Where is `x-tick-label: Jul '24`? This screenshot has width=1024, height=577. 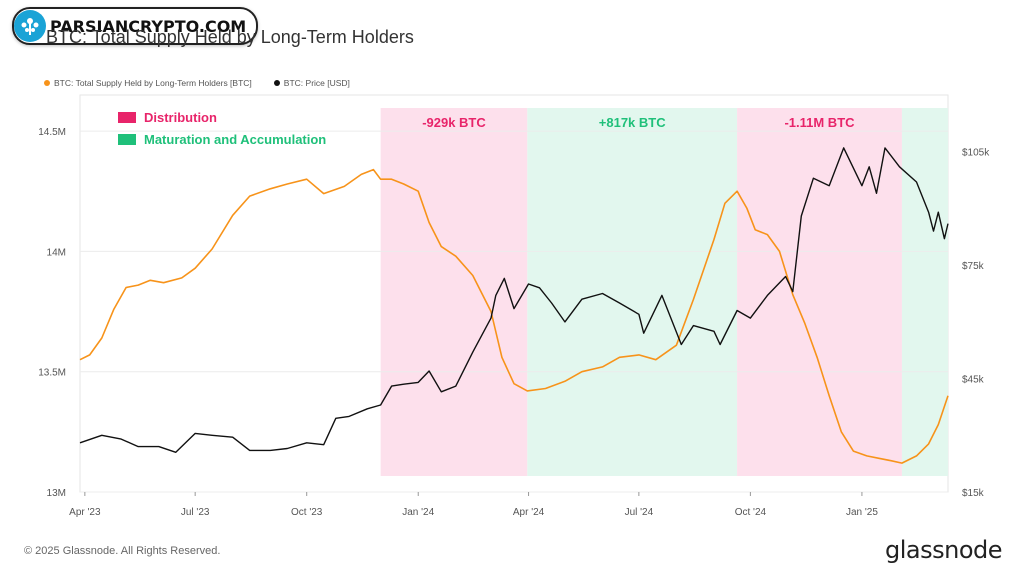
x-tick-label: Jul '24 is located at coordinates (639, 512).